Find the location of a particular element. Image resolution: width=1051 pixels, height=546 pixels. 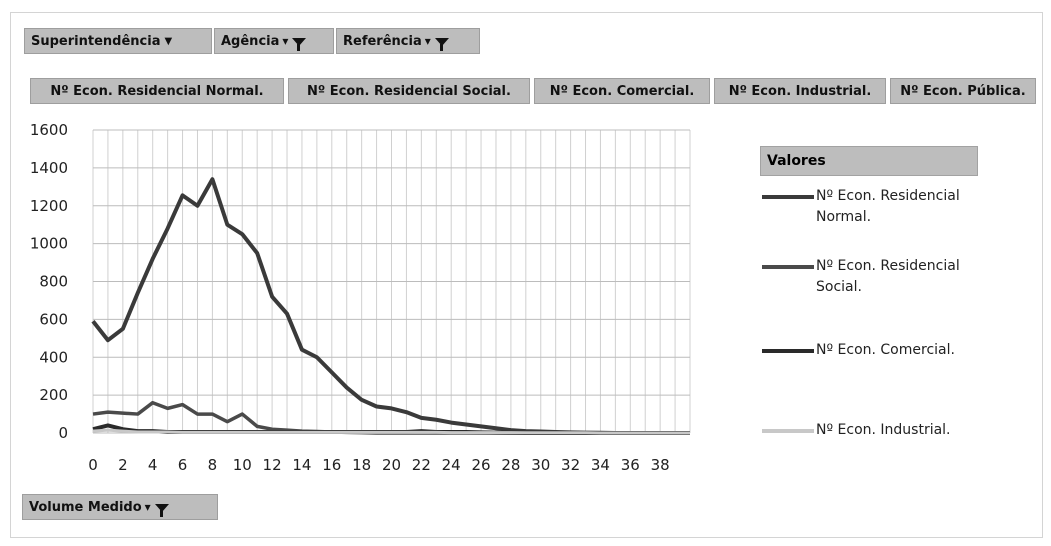

x-tick-label: 22 is located at coordinates (421, 465).